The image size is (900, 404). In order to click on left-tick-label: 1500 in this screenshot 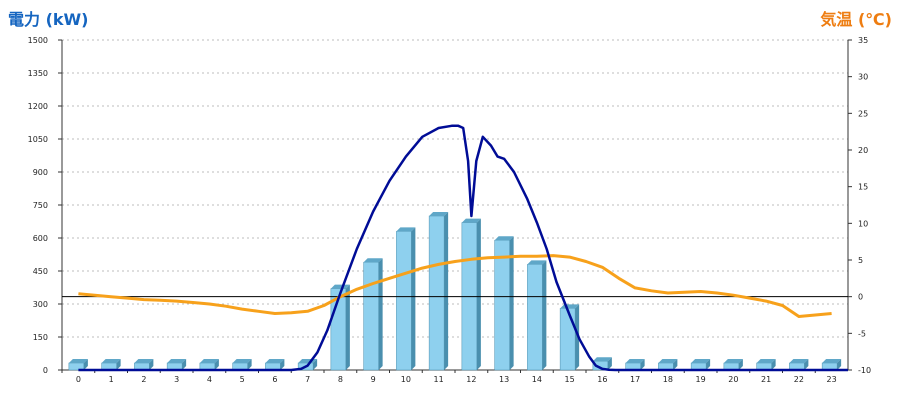, I will do `click(38, 40)`.